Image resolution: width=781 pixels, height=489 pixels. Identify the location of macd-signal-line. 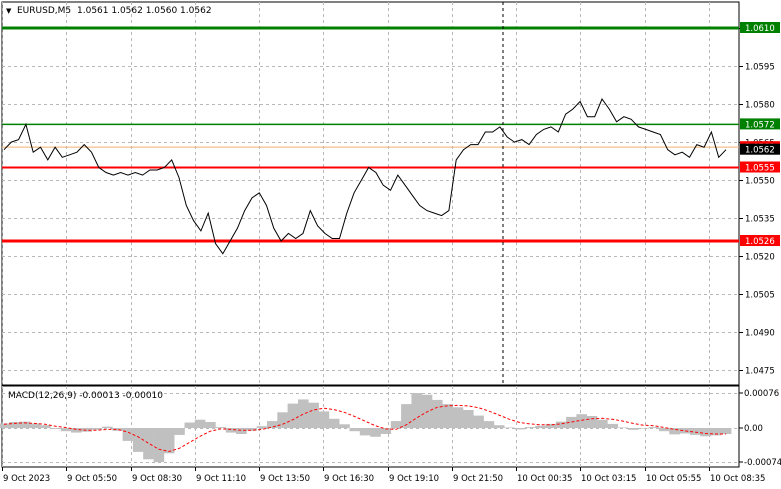
(364, 428).